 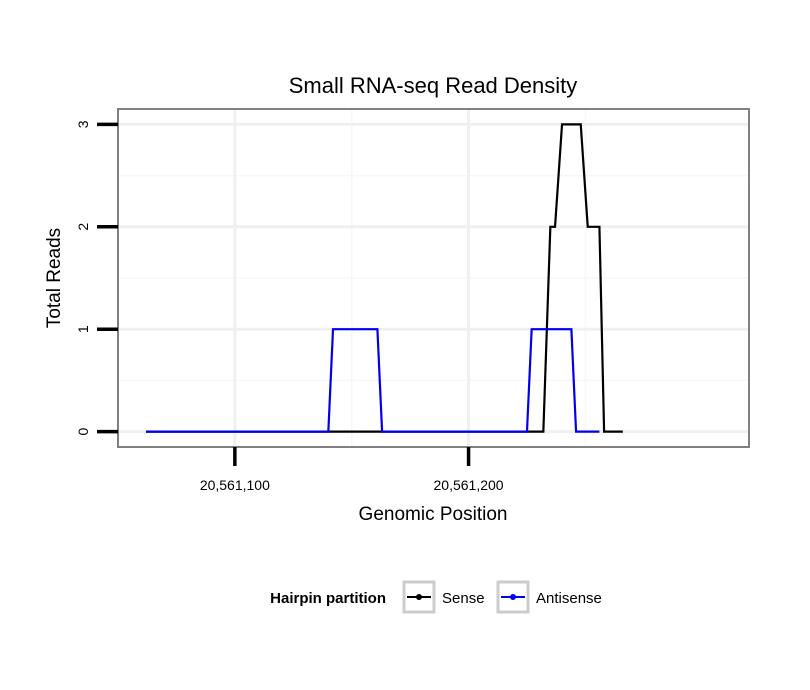 What do you see at coordinates (328, 598) in the screenshot?
I see `legend-title: Hairpin partition` at bounding box center [328, 598].